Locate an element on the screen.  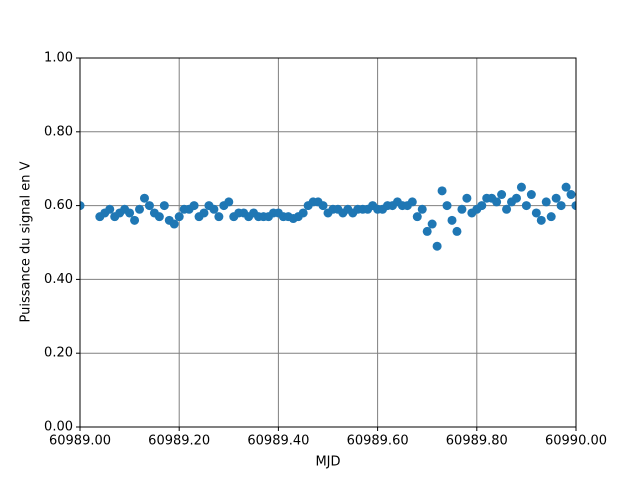
y-tick-label: 0.80 is located at coordinates (58, 131).